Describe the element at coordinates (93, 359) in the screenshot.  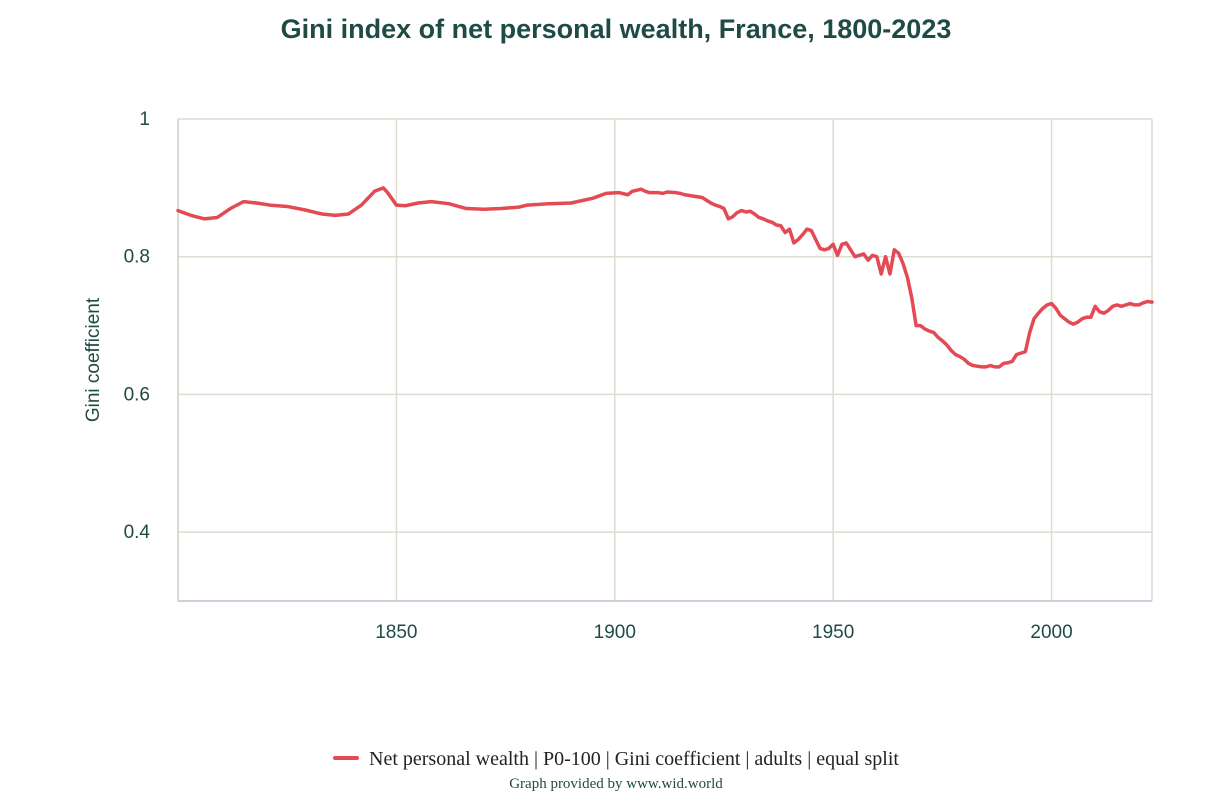
I see `y-axis-title: Gini coefficient` at that location.